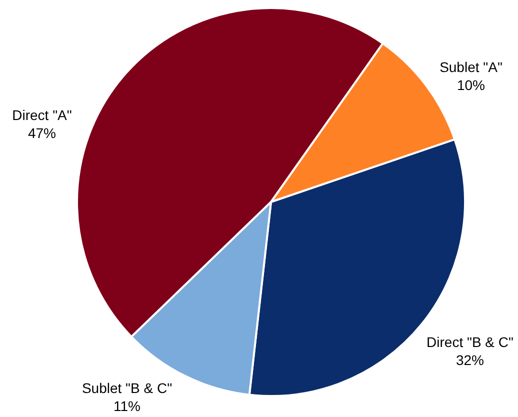  What do you see at coordinates (471, 85) in the screenshot?
I see `data-label: 10%` at bounding box center [471, 85].